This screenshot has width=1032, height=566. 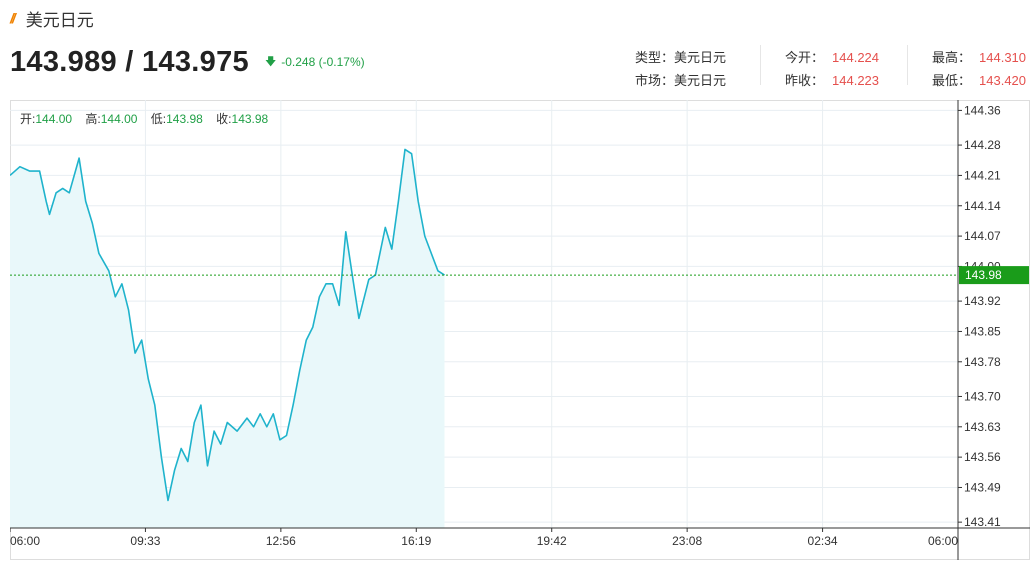 I want to click on y-tick-label: 144.14, so click(x=982, y=206).